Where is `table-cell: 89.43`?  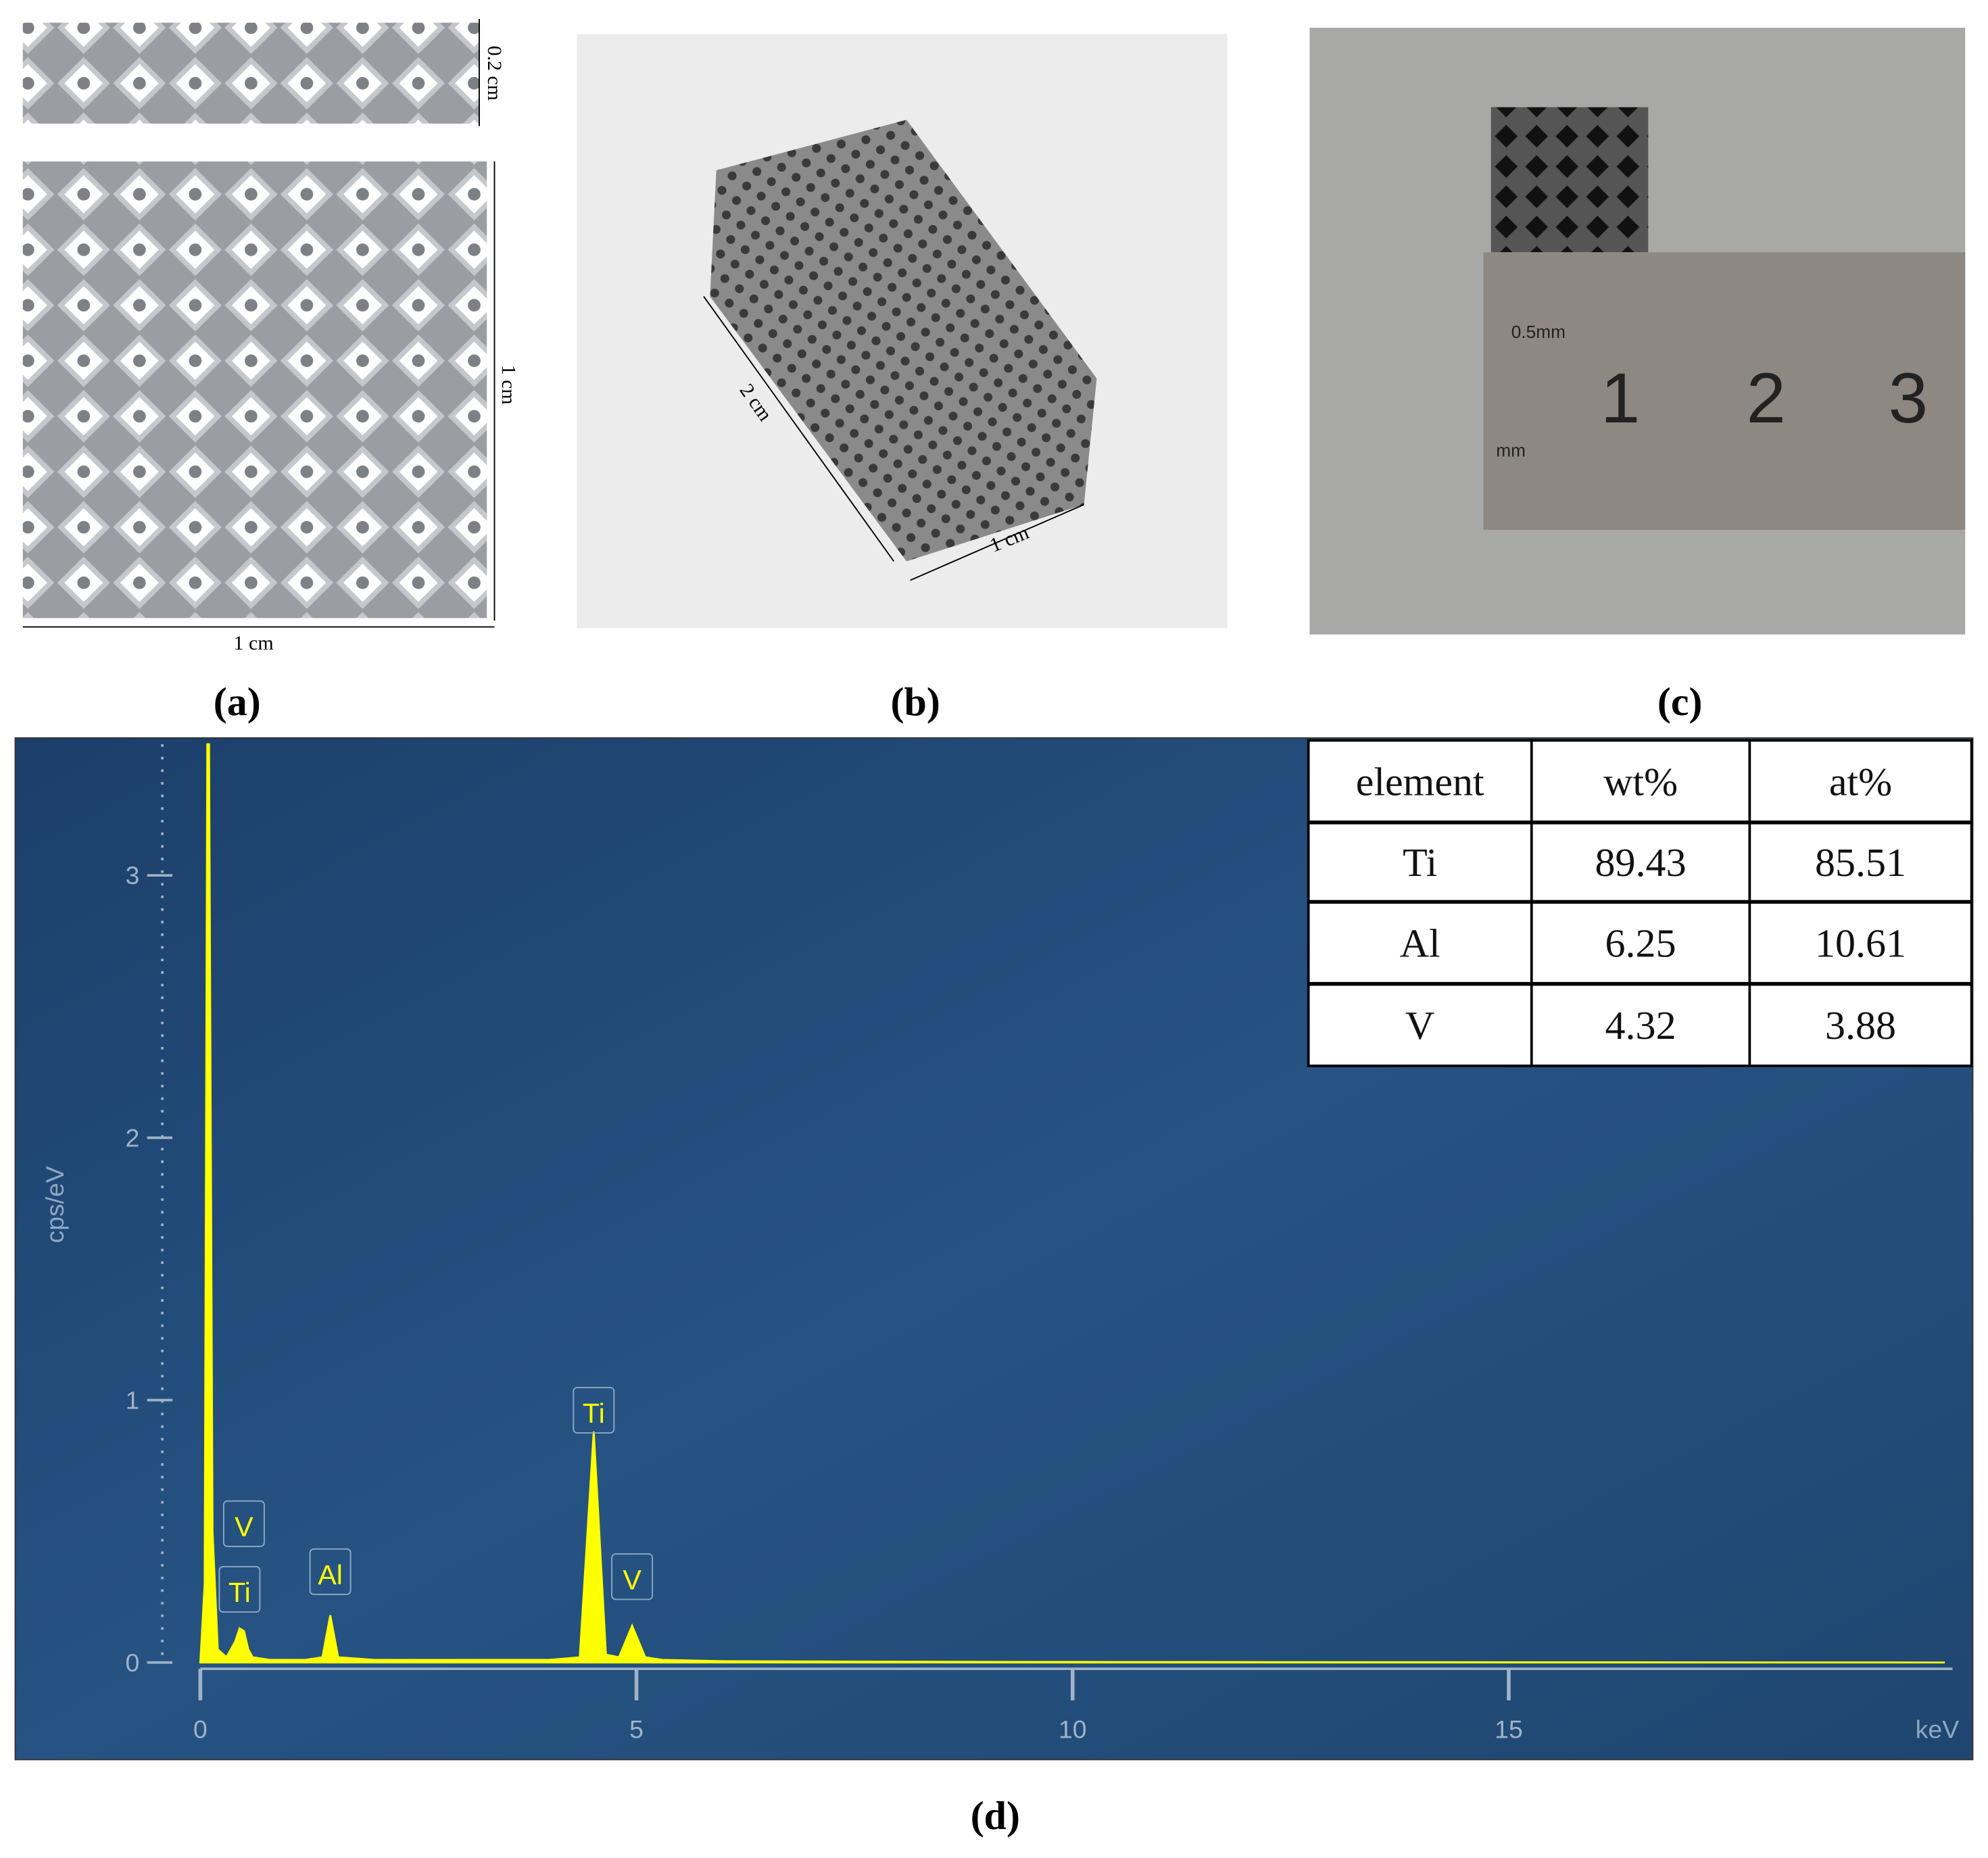 table-cell: 89.43 is located at coordinates (1641, 863).